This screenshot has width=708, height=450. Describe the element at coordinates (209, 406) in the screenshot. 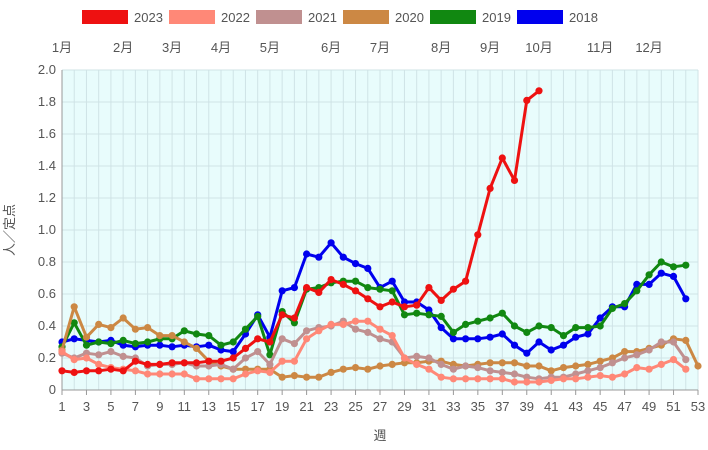

I see `x-tick-label: 13` at that location.